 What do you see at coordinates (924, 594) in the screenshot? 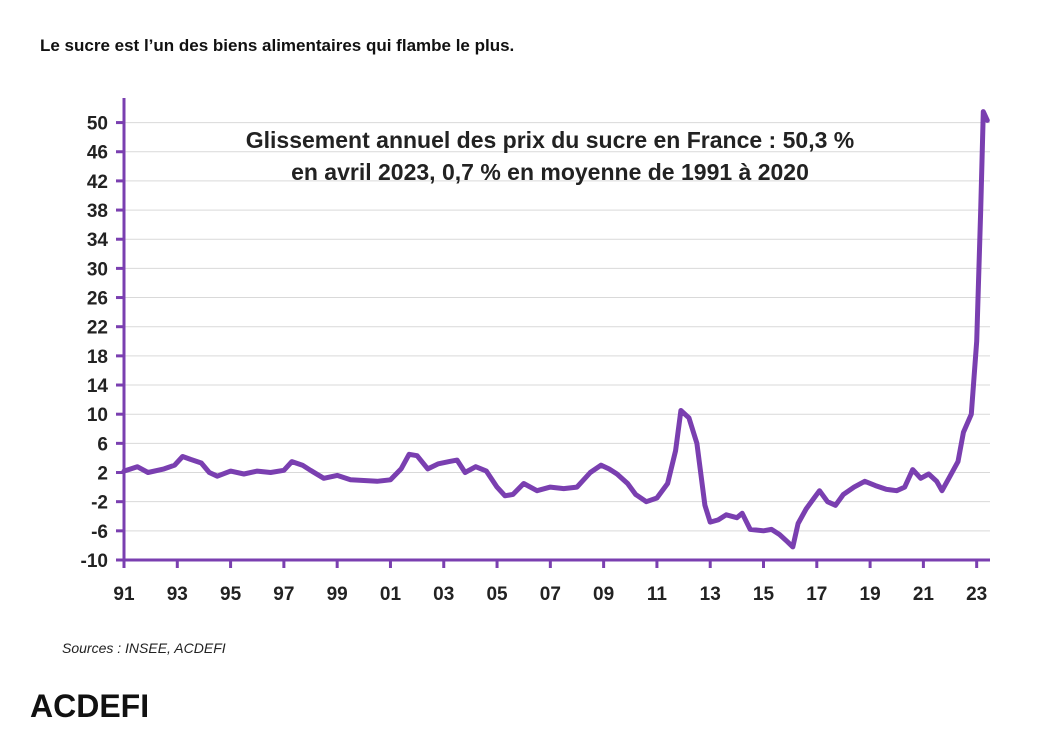
I see `x-tick-label: 21` at bounding box center [924, 594].